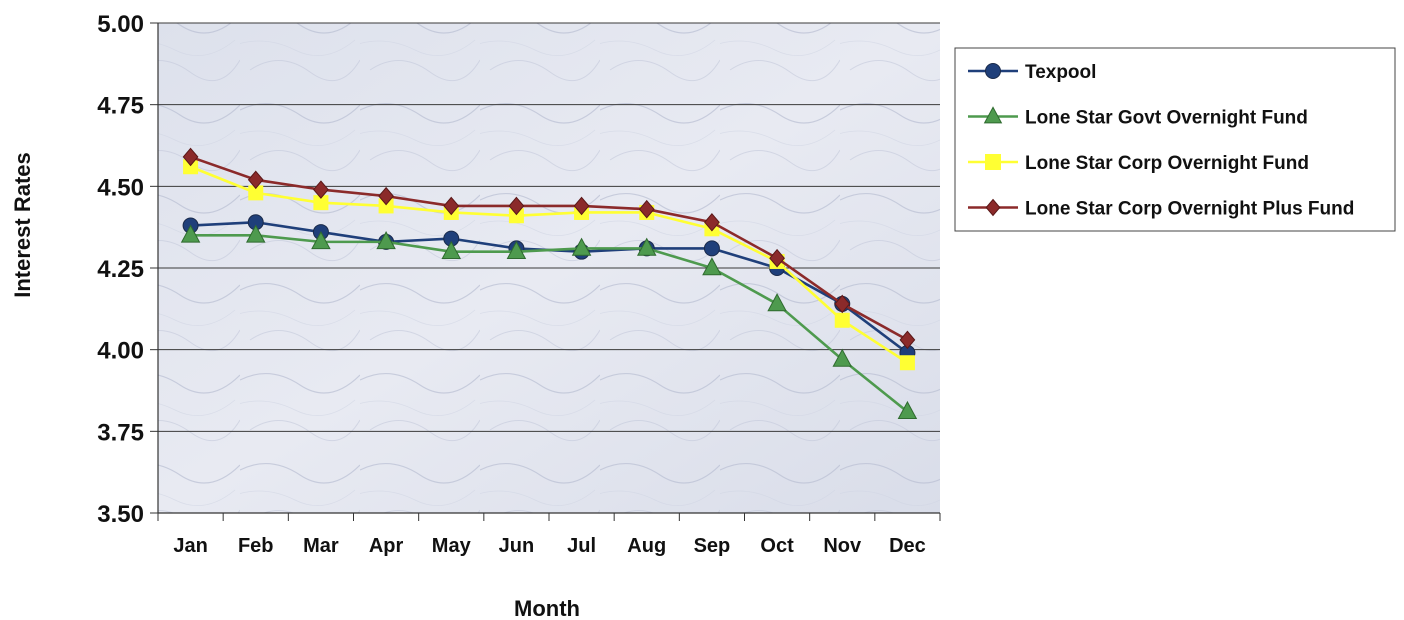 This screenshot has width=1404, height=620. Describe the element at coordinates (120, 106) in the screenshot. I see `y-tick-label: 4.75` at that location.